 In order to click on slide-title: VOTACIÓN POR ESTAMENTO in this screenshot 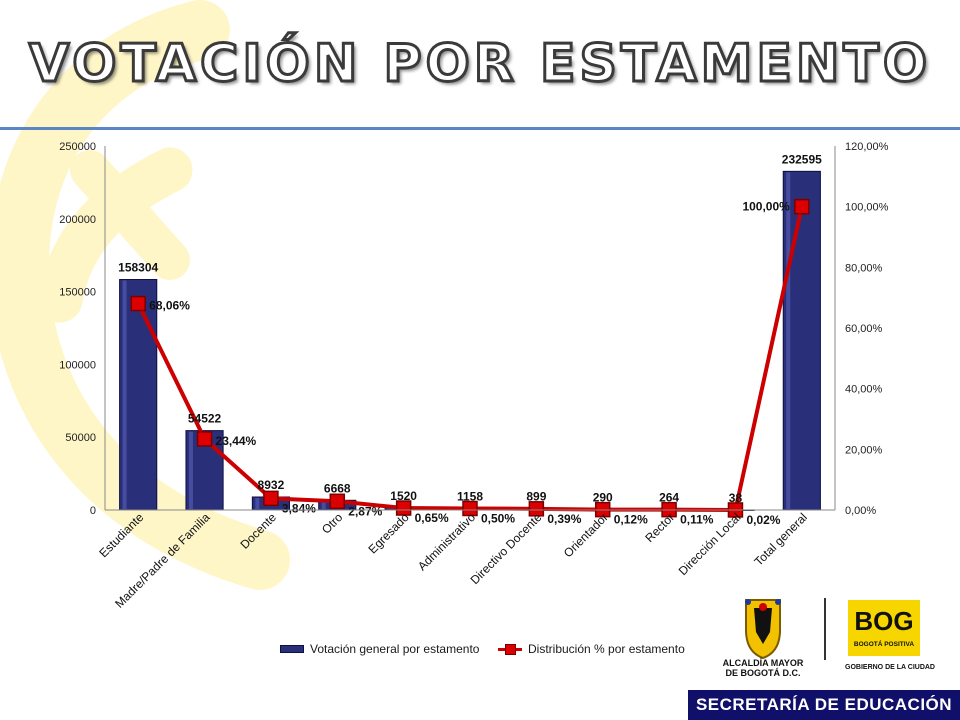, I will do `click(479, 64)`.